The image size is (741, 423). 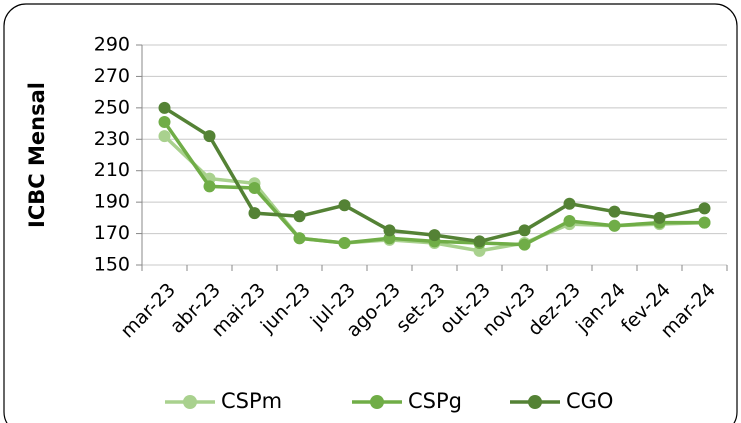 I want to click on y-tick-label: 230, so click(x=112, y=139).